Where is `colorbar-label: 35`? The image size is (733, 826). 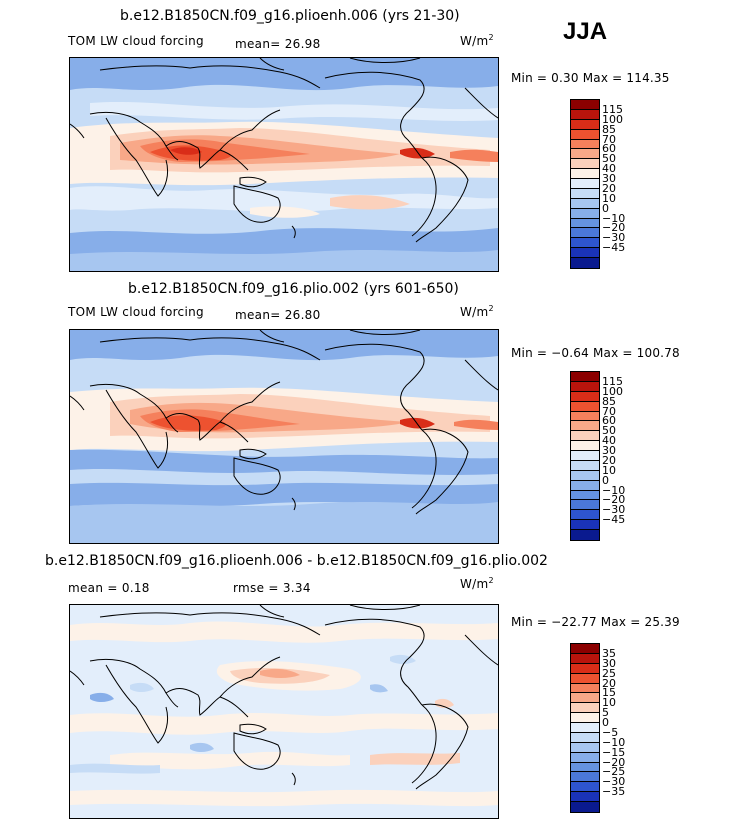
colorbar-label: 35 is located at coordinates (609, 653).